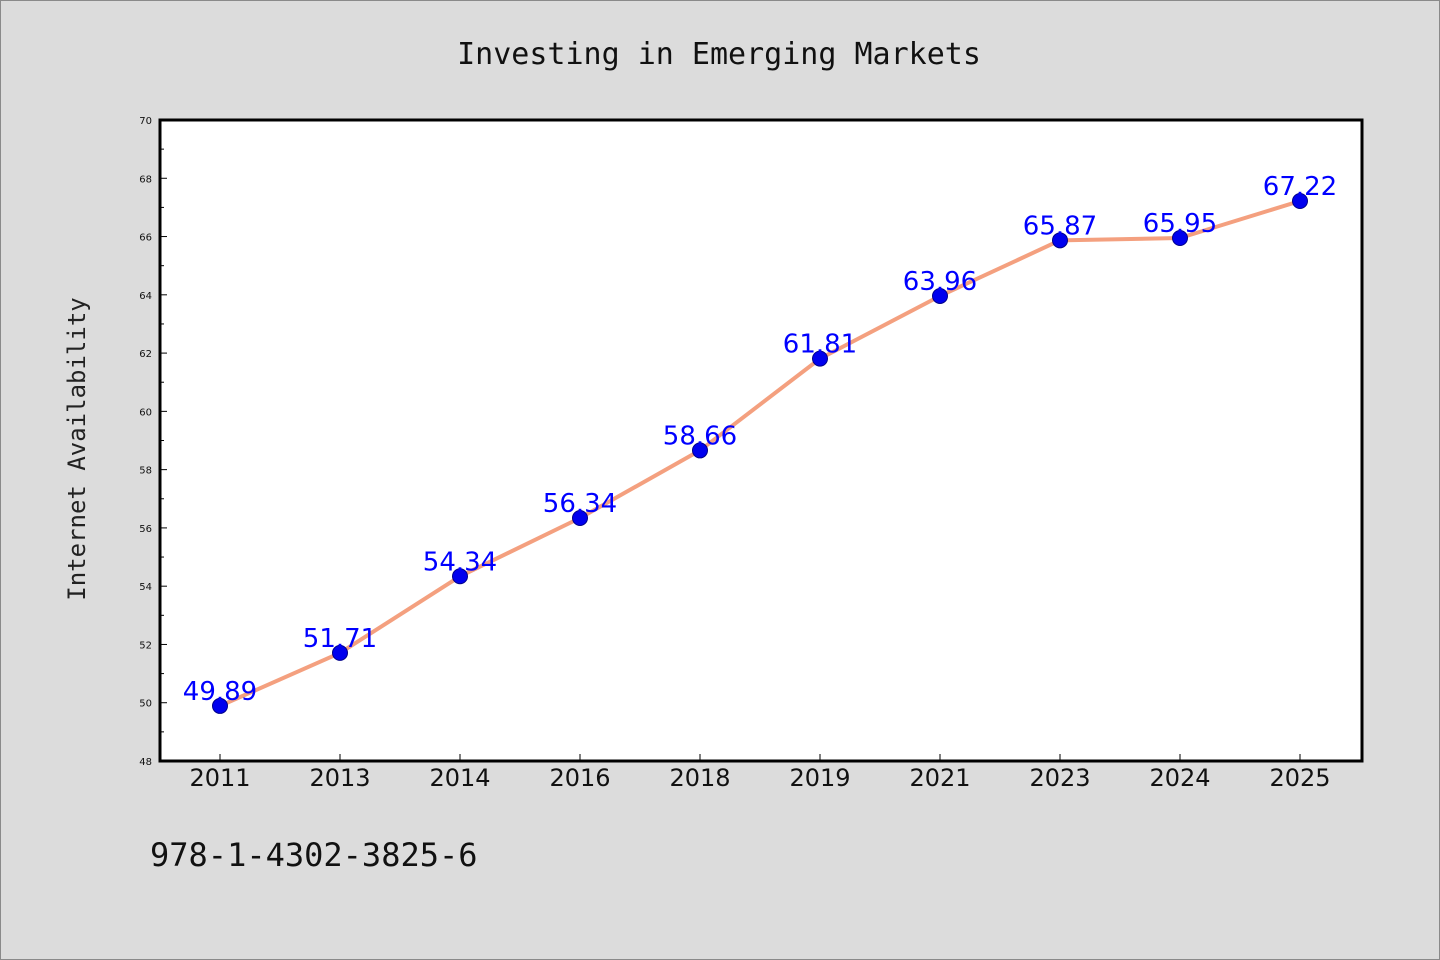 Image resolution: width=1440 pixels, height=960 pixels. Describe the element at coordinates (1059, 778) in the screenshot. I see `x-tick-label: 2023` at that location.